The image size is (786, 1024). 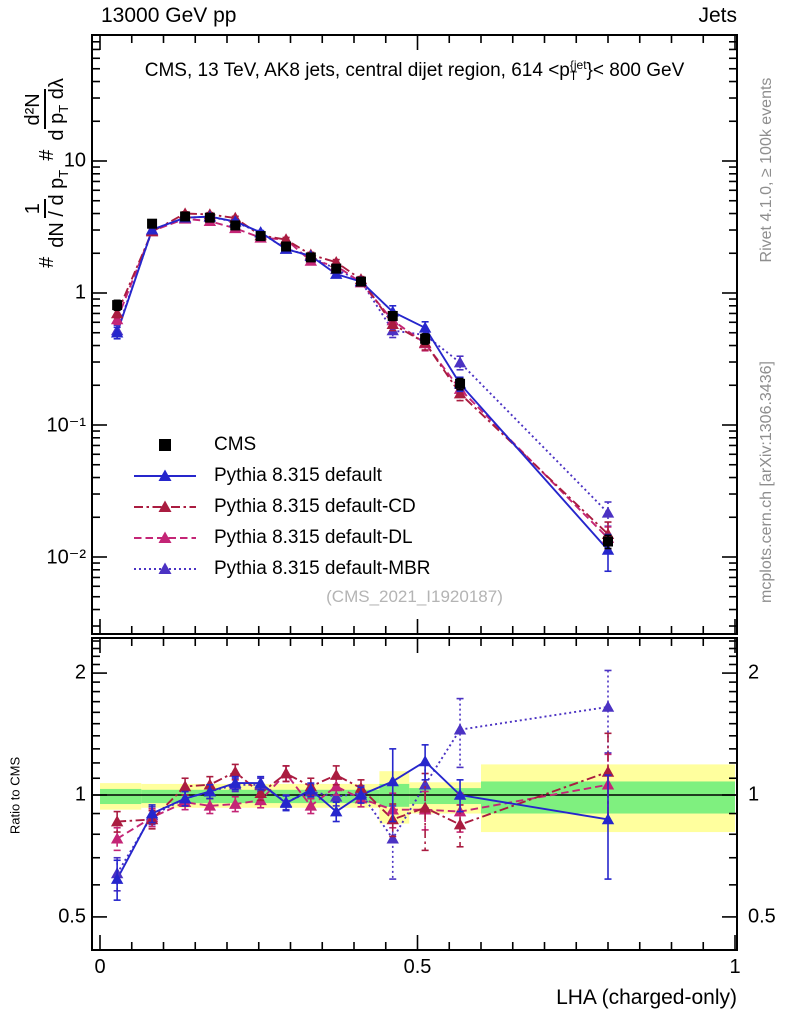 What do you see at coordinates (573, 76) in the screenshot?
I see `panel-title-sub: T` at bounding box center [573, 76].